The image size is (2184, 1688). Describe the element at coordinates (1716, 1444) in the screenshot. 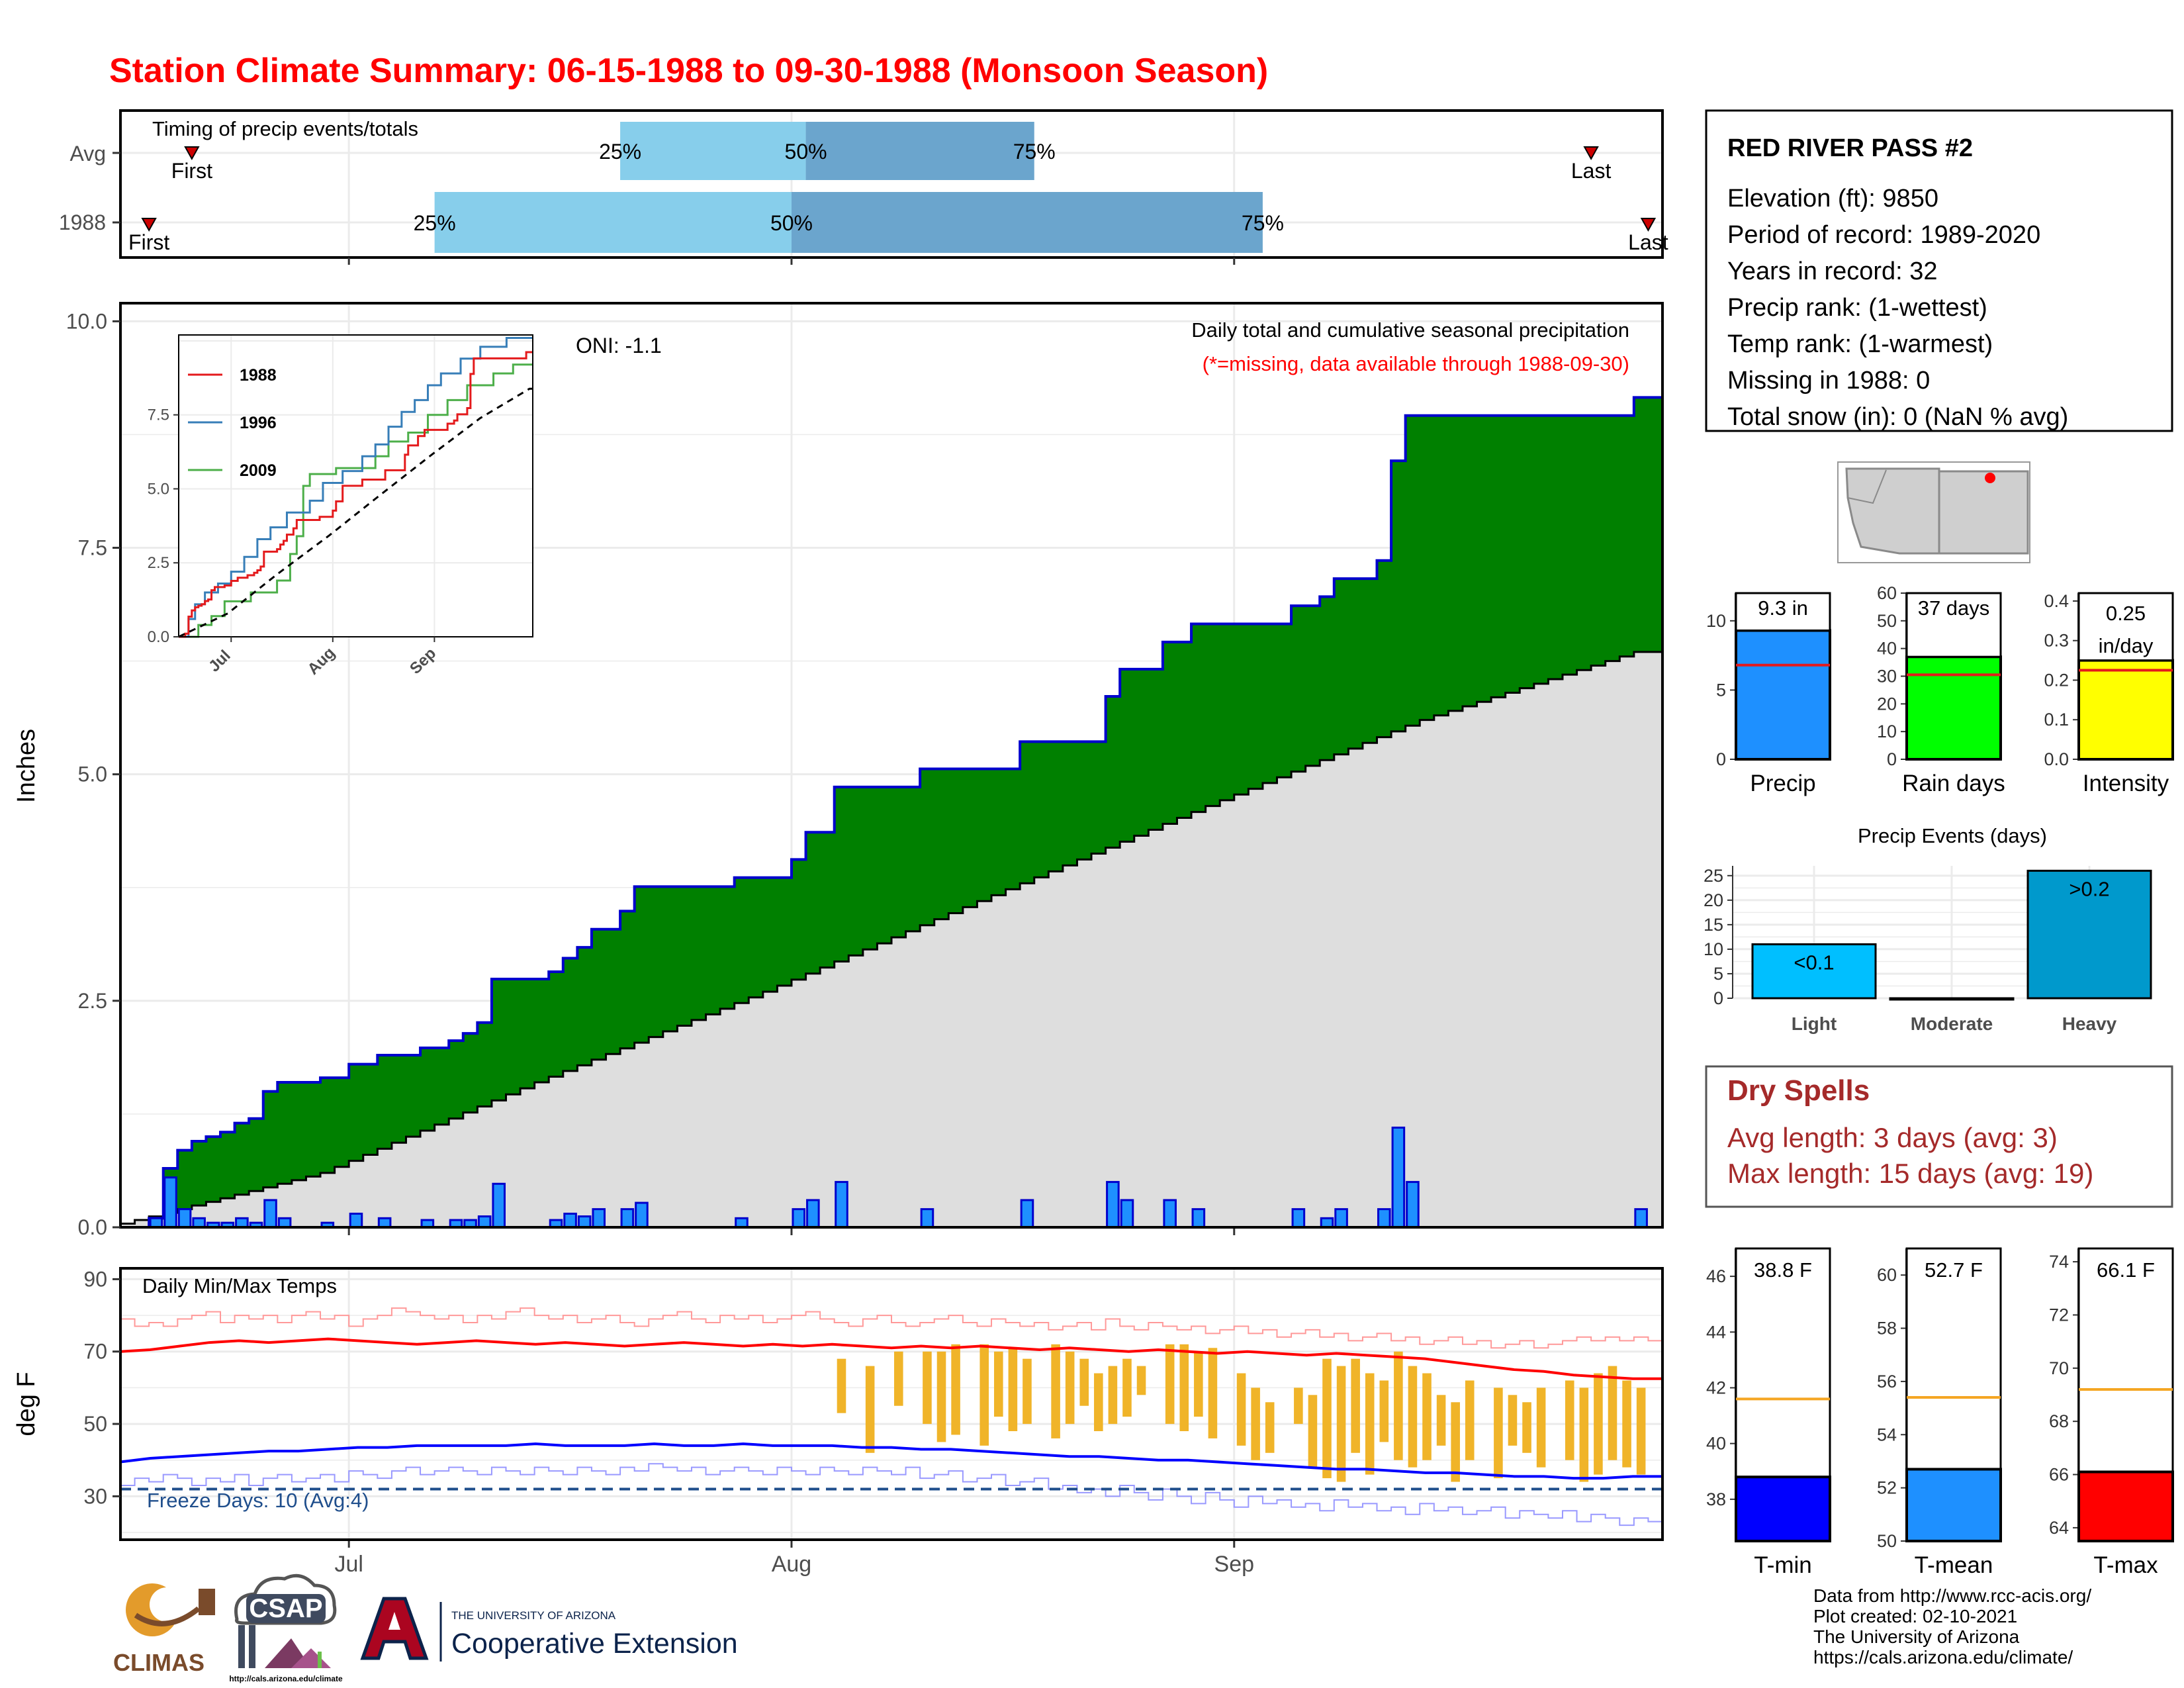

I see `temp-summary-tick-label: 40` at that location.